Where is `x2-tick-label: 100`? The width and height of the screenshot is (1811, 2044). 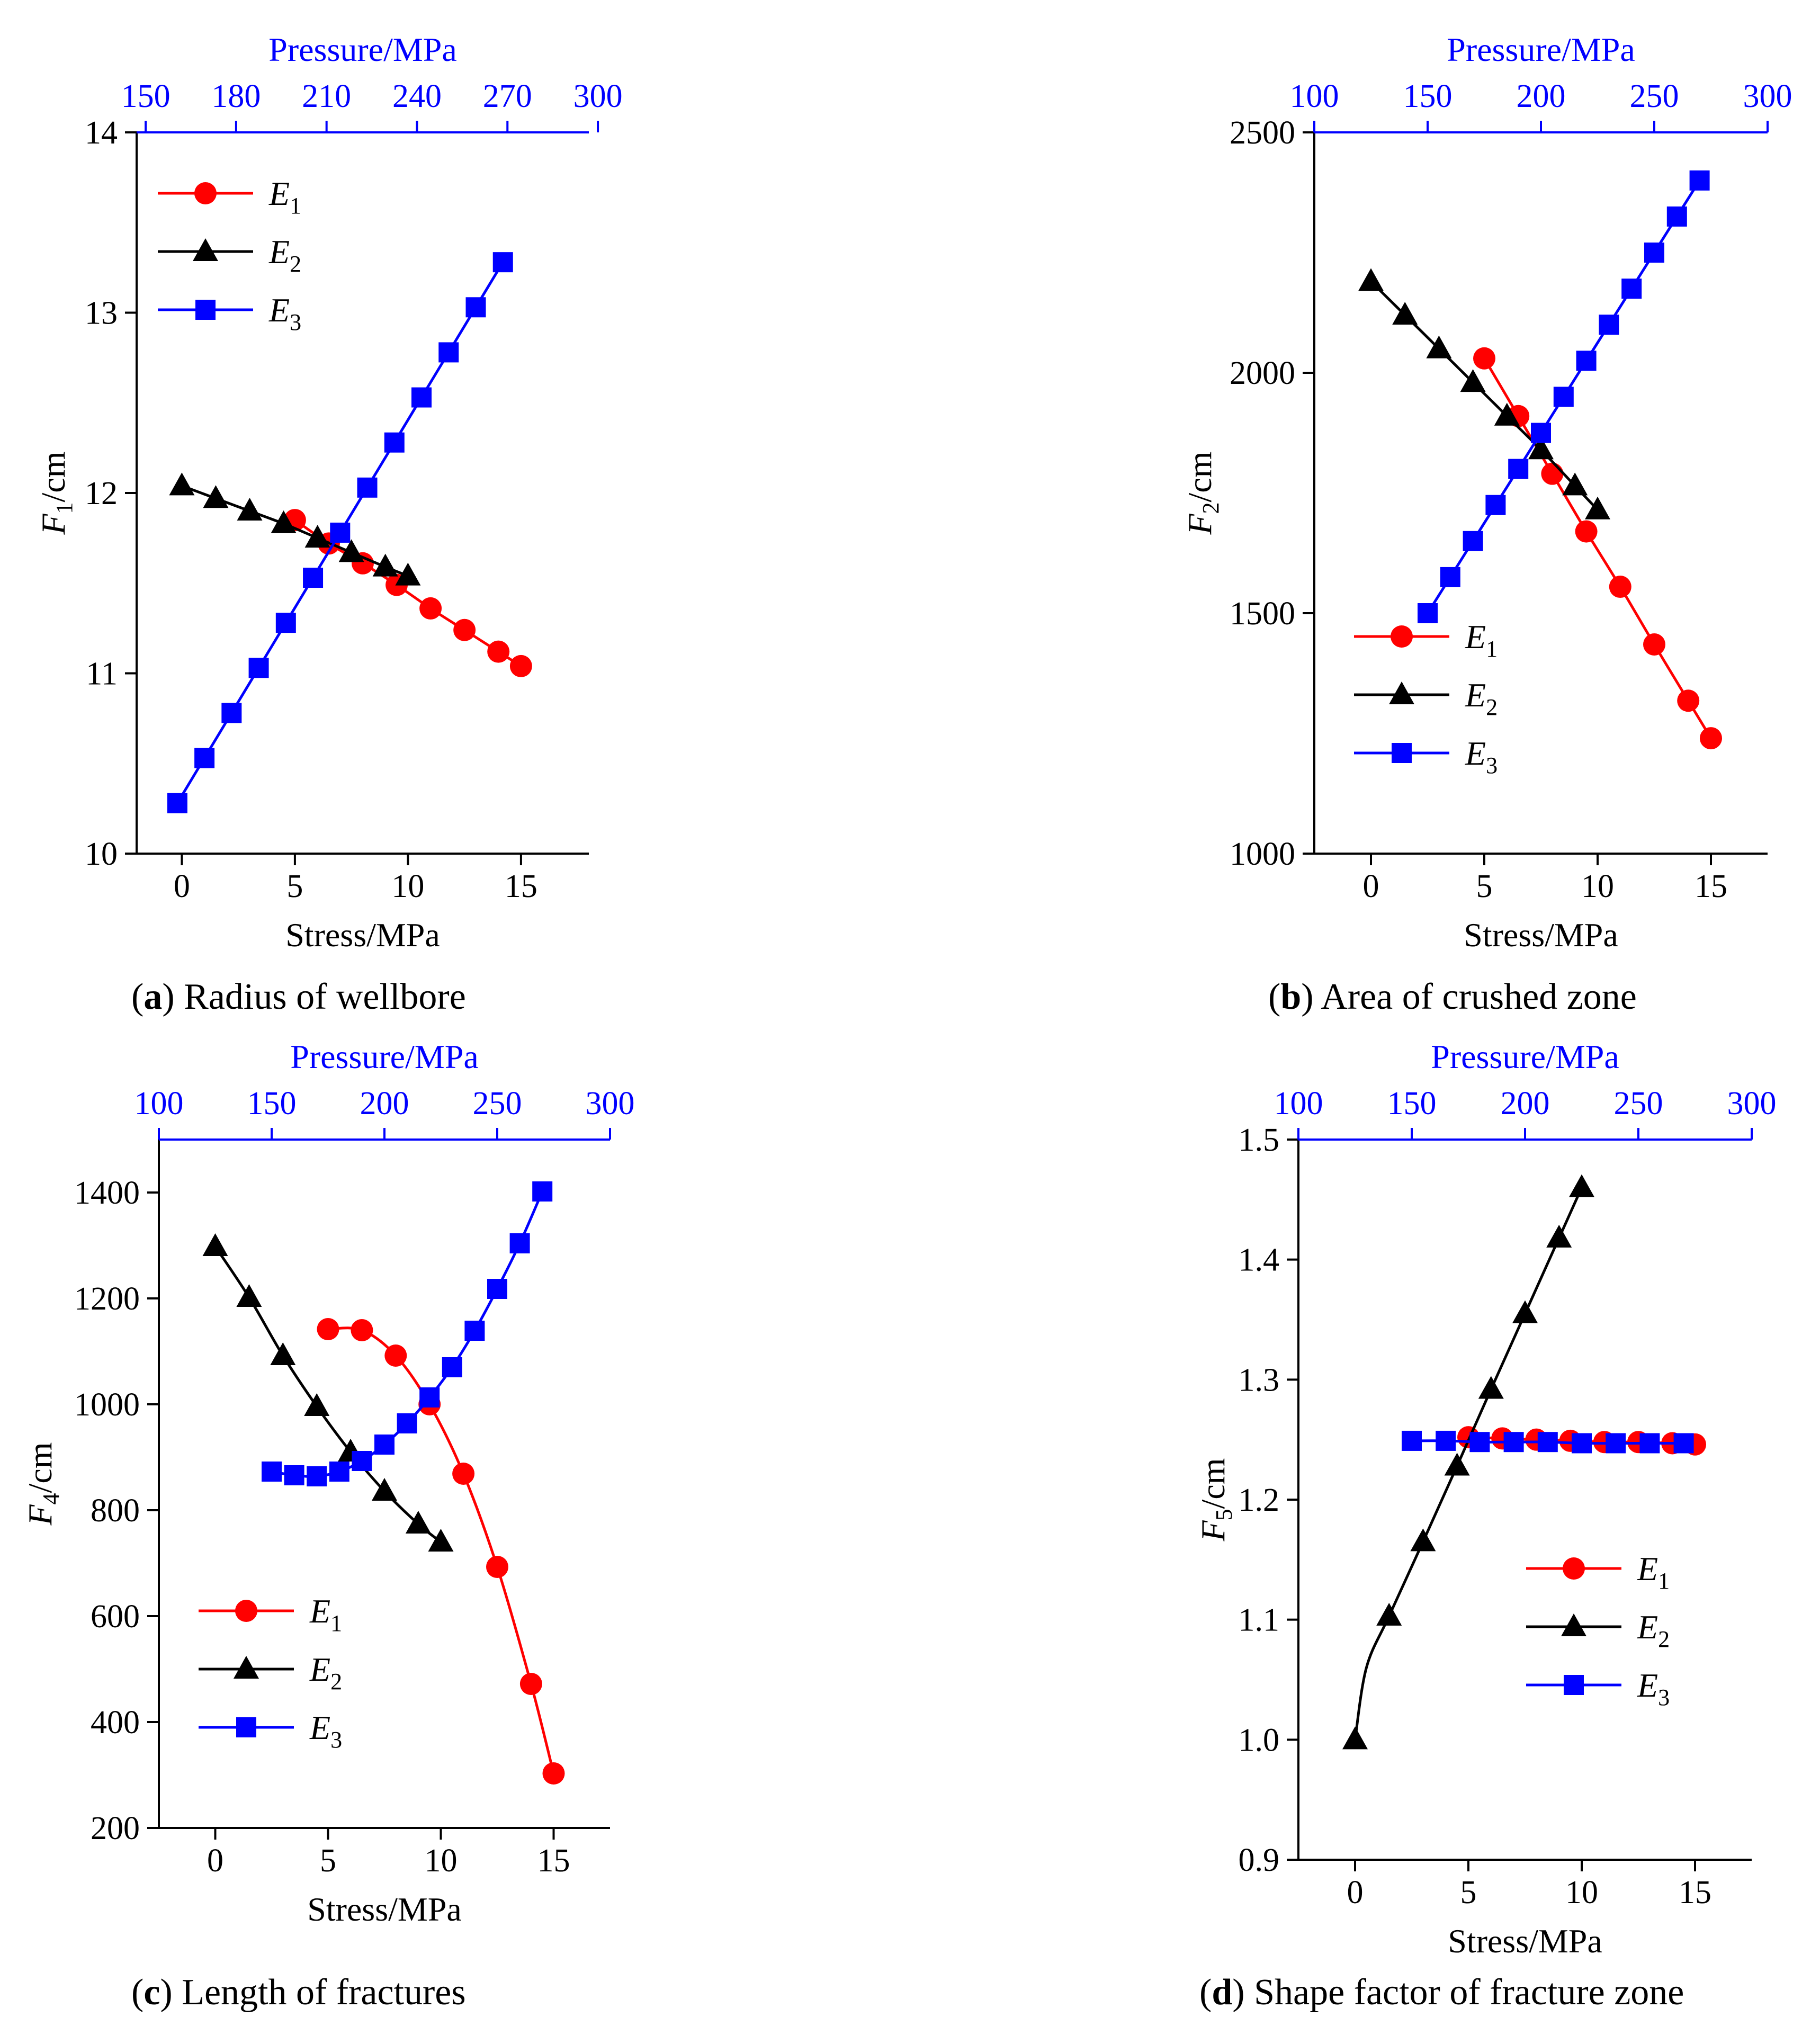
x2-tick-label: 100 is located at coordinates (1298, 1104).